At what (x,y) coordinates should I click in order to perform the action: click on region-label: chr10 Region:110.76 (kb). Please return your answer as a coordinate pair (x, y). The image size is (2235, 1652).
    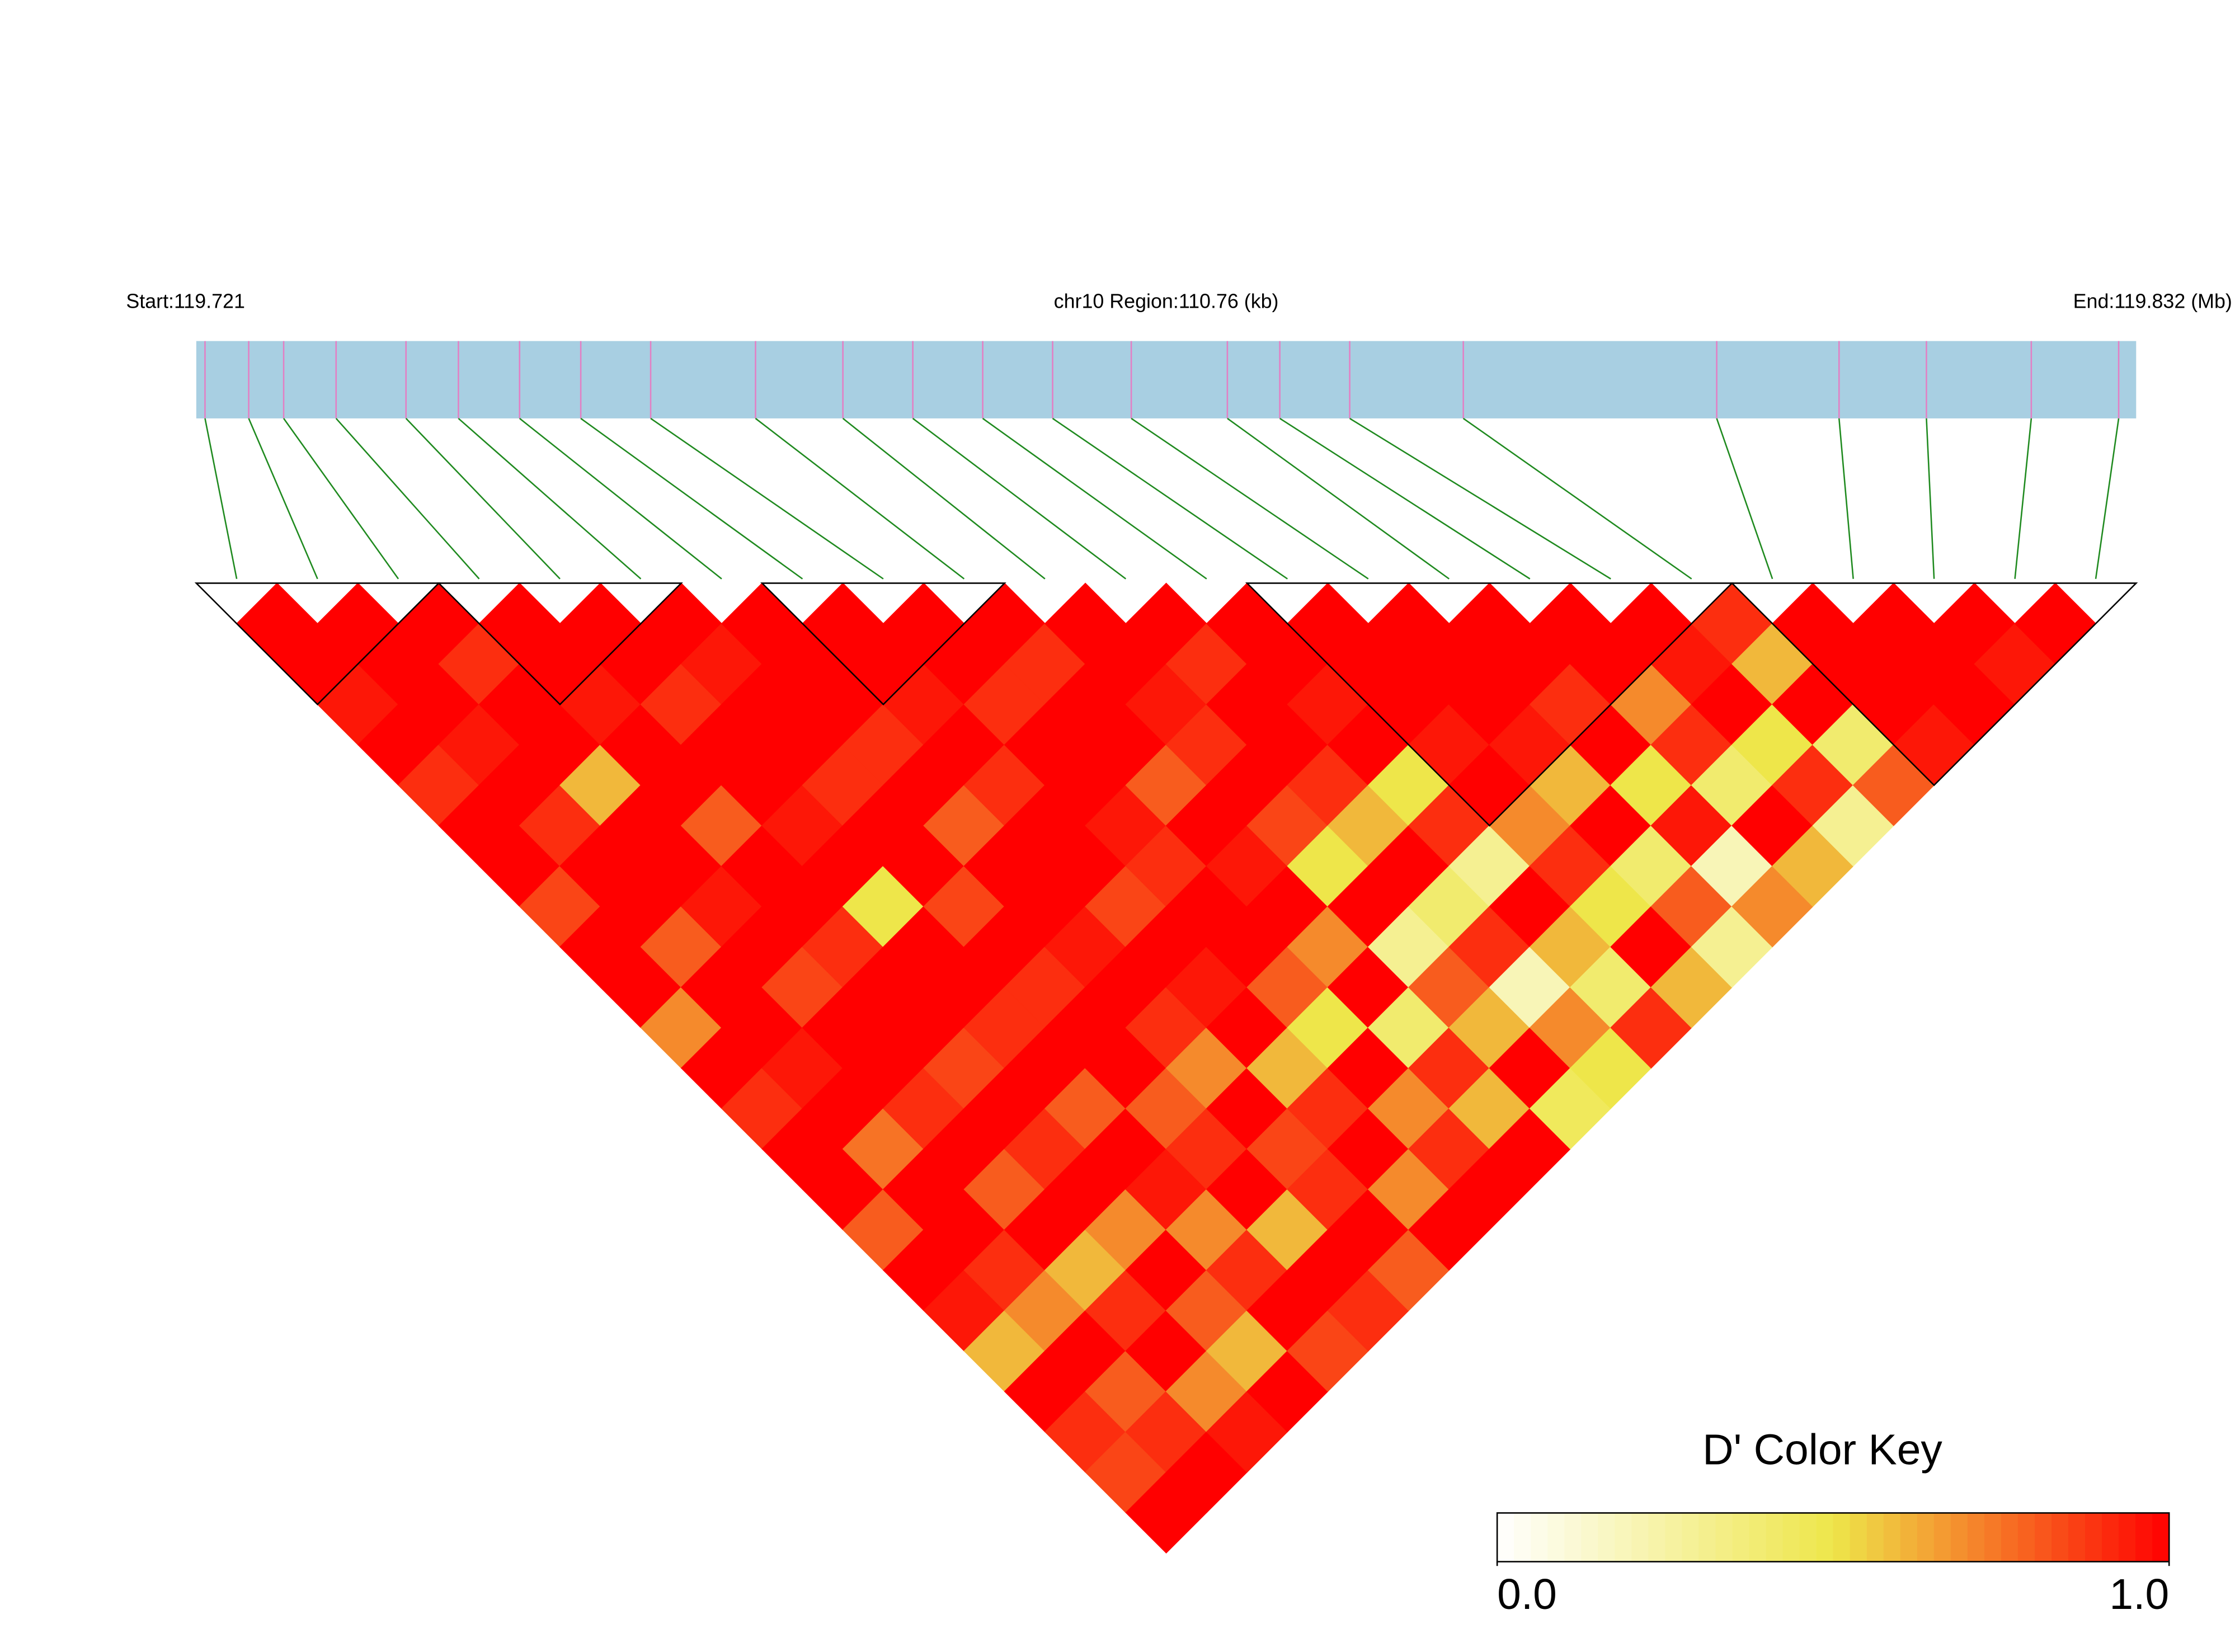
    Looking at the image, I should click on (1166, 302).